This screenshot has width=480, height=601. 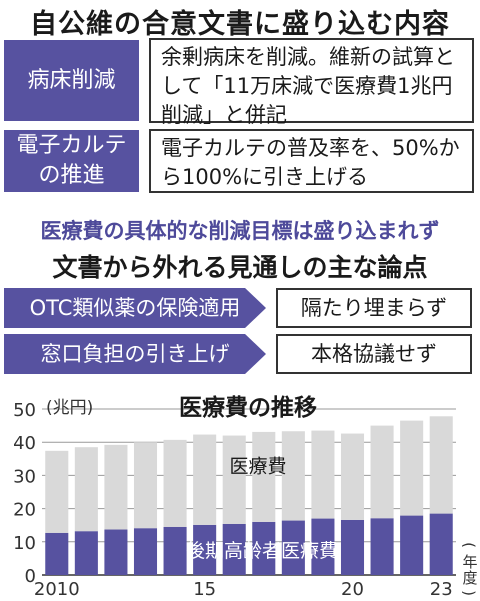 I want to click on note-reduction-target: 医療費の具体的な削減目標は盛り込まれず, so click(x=240, y=231).